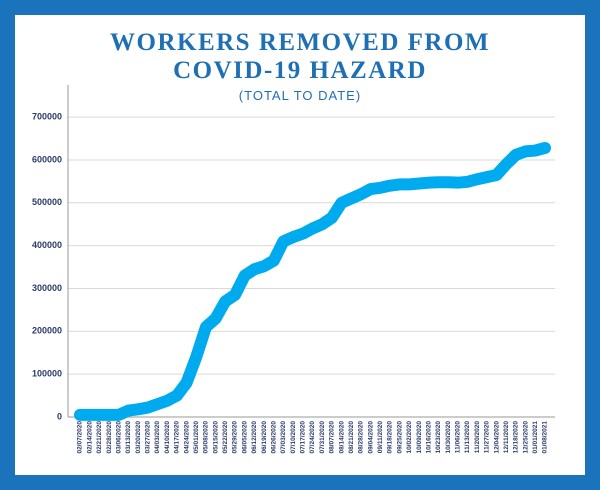  Describe the element at coordinates (322, 437) in the screenshot. I see `x-tick-label: 07/31/2020` at that location.